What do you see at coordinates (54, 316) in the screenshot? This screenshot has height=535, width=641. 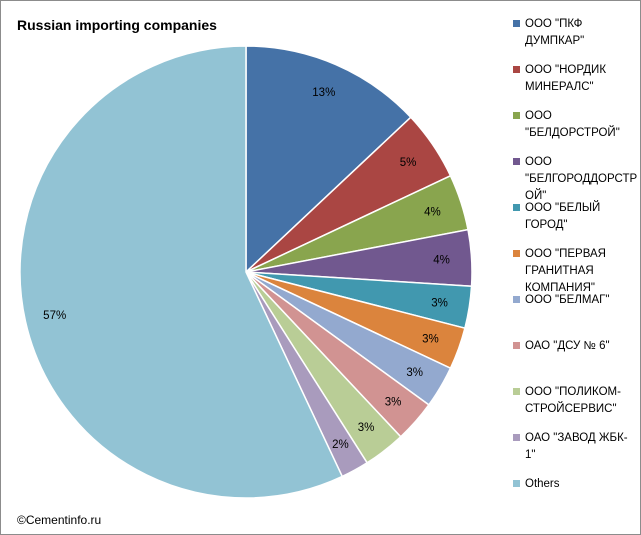 I see `slice-label-10: 57%` at bounding box center [54, 316].